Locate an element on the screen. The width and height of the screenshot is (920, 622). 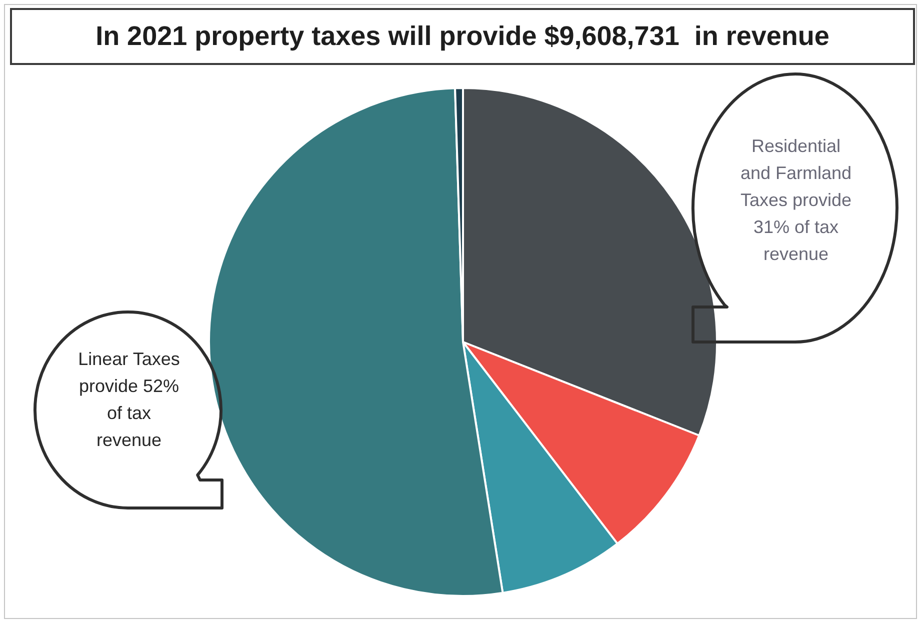
text: Residential and Farmland Taxes provide 31% of tax revenue is located at coordinates (796, 200).